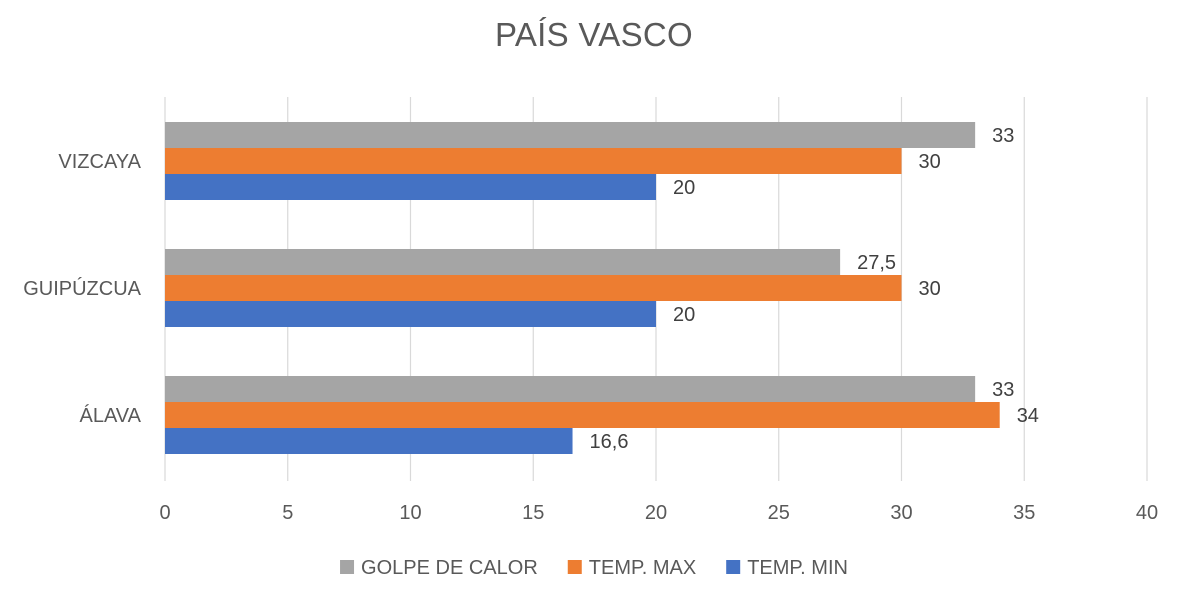  I want to click on x-tick-label: 5, so click(287, 513).